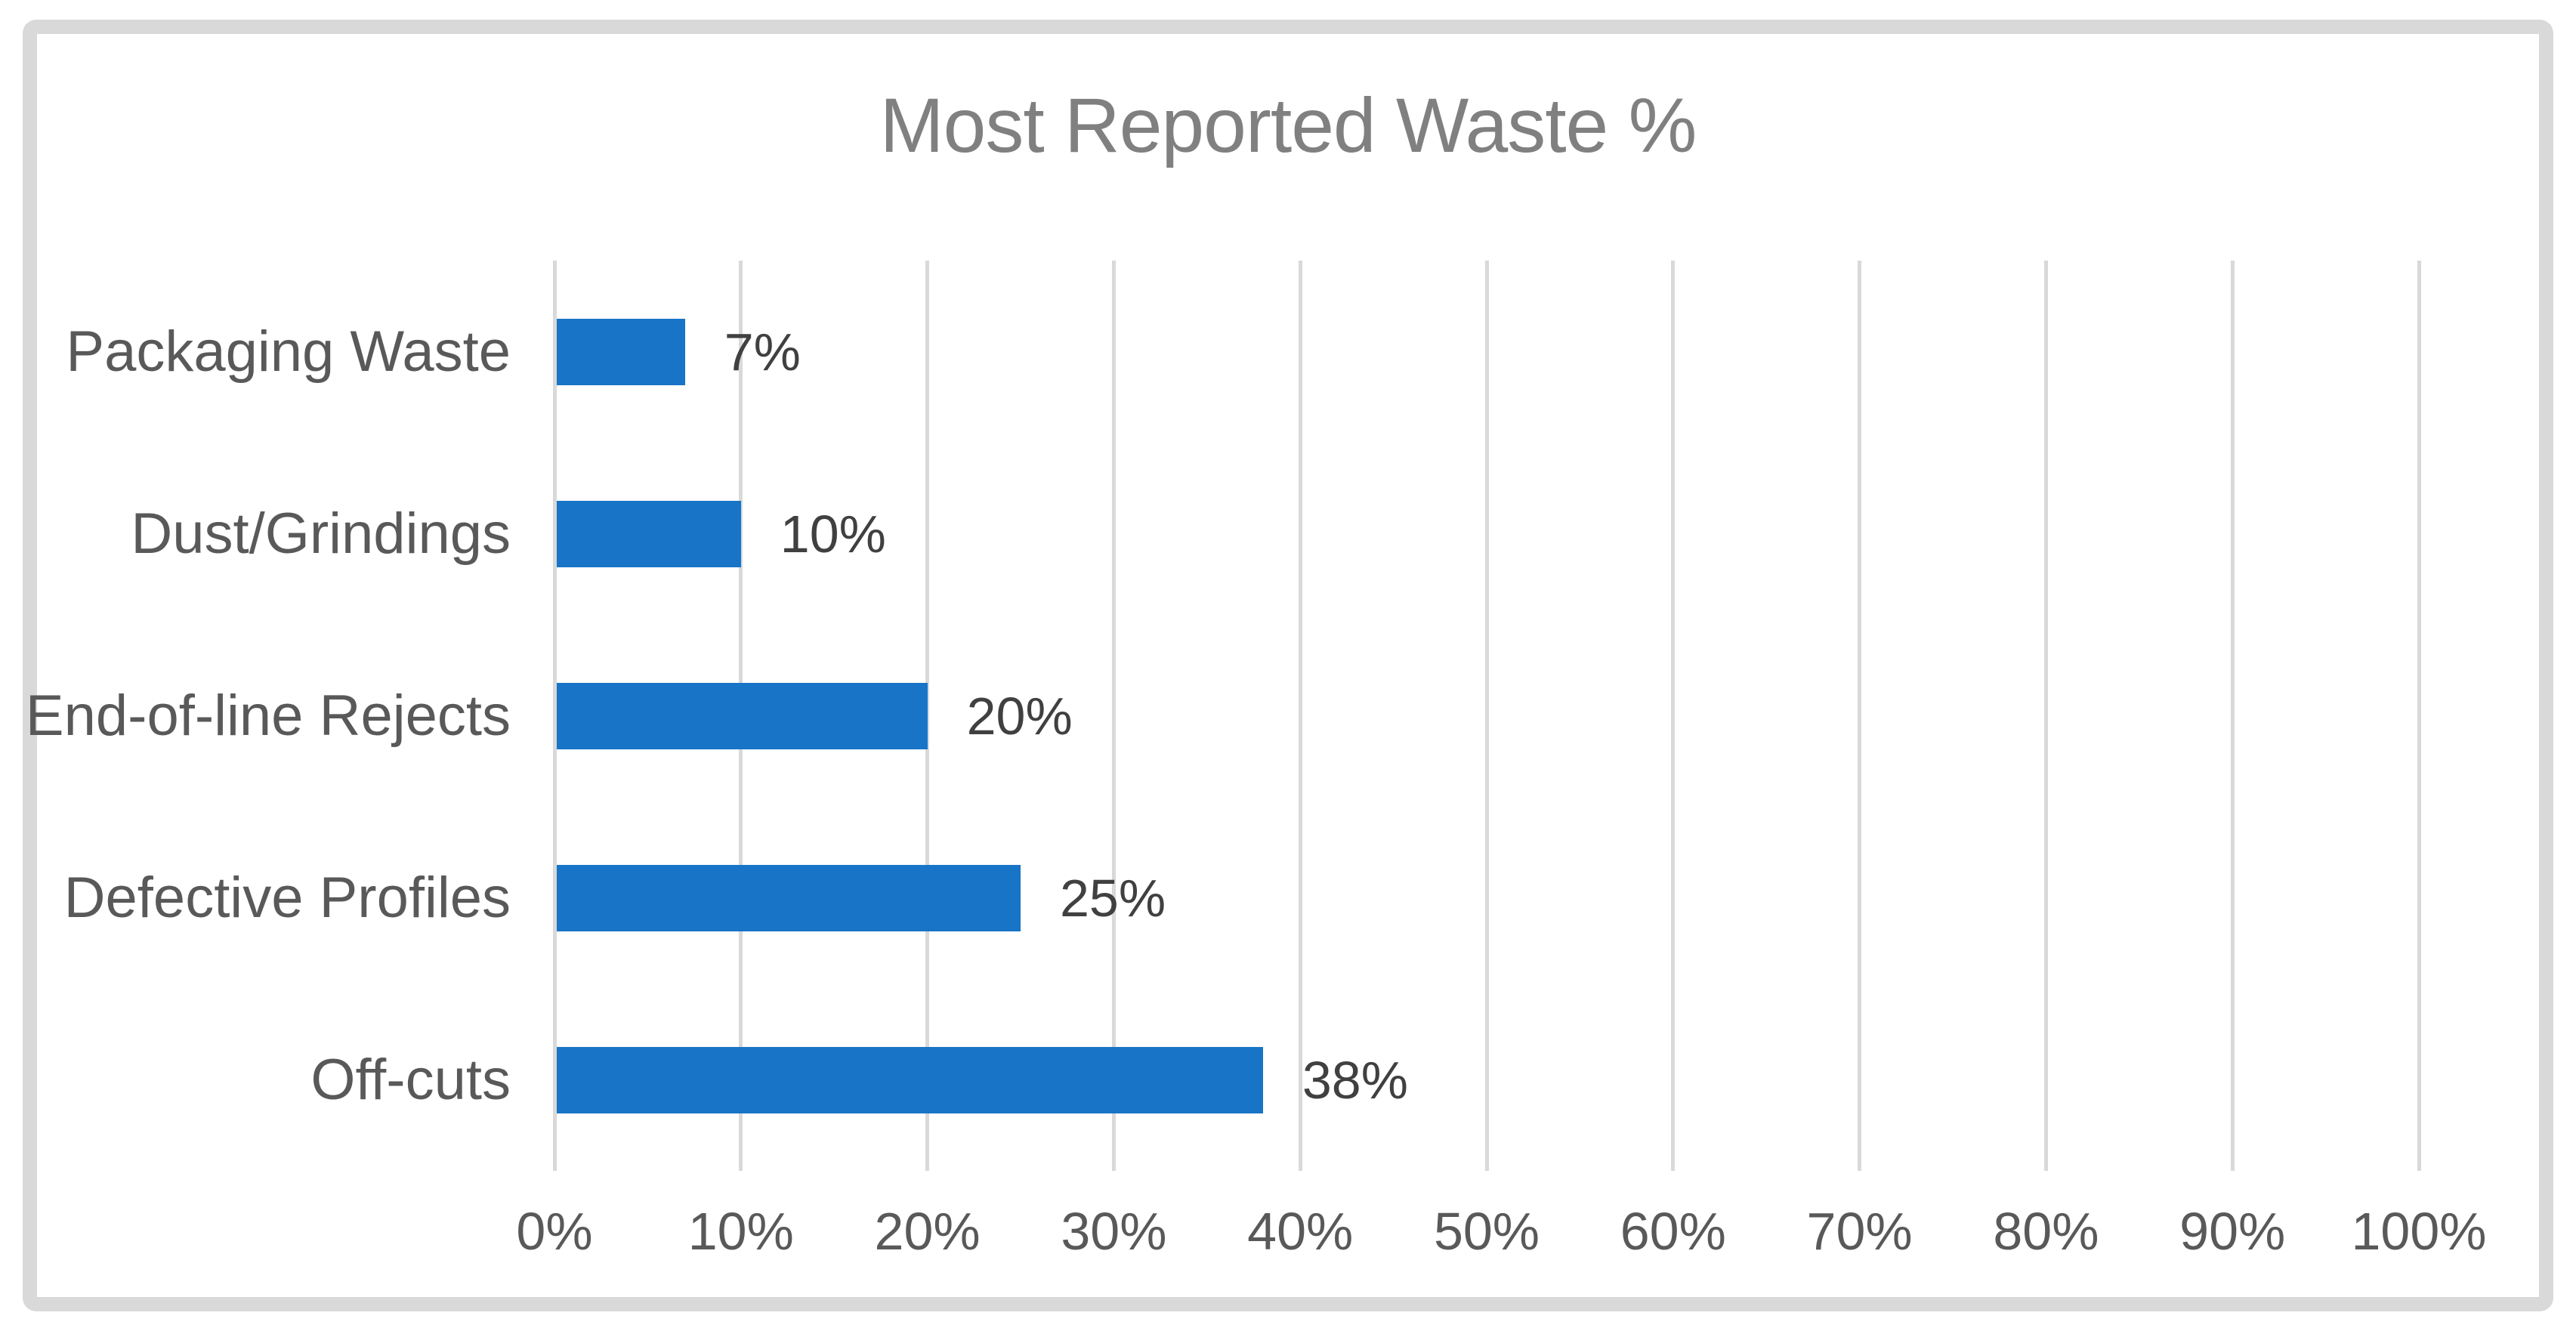 This screenshot has height=1331, width=2576. What do you see at coordinates (1859, 1231) in the screenshot?
I see `x-axis-tick-label: 70%` at bounding box center [1859, 1231].